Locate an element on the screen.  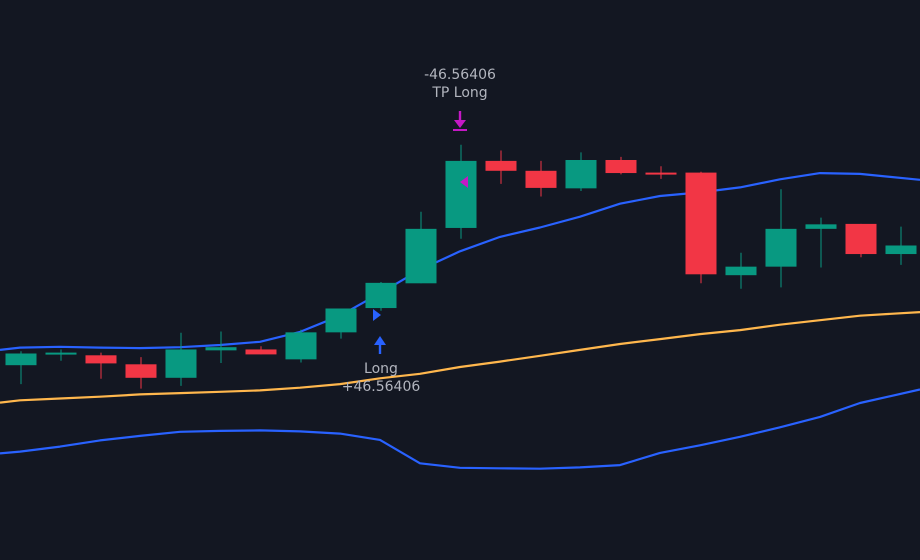
entry-flag-icon is located at coordinates (377, 315).